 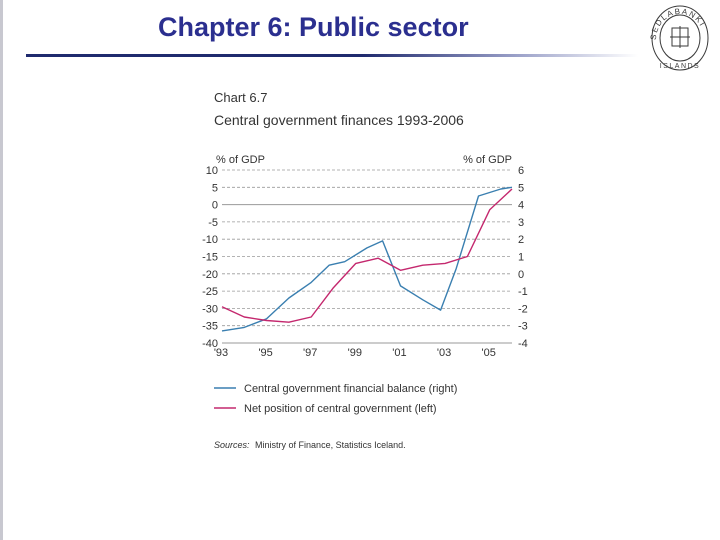 I want to click on right-tick-label: -1, so click(x=523, y=292).